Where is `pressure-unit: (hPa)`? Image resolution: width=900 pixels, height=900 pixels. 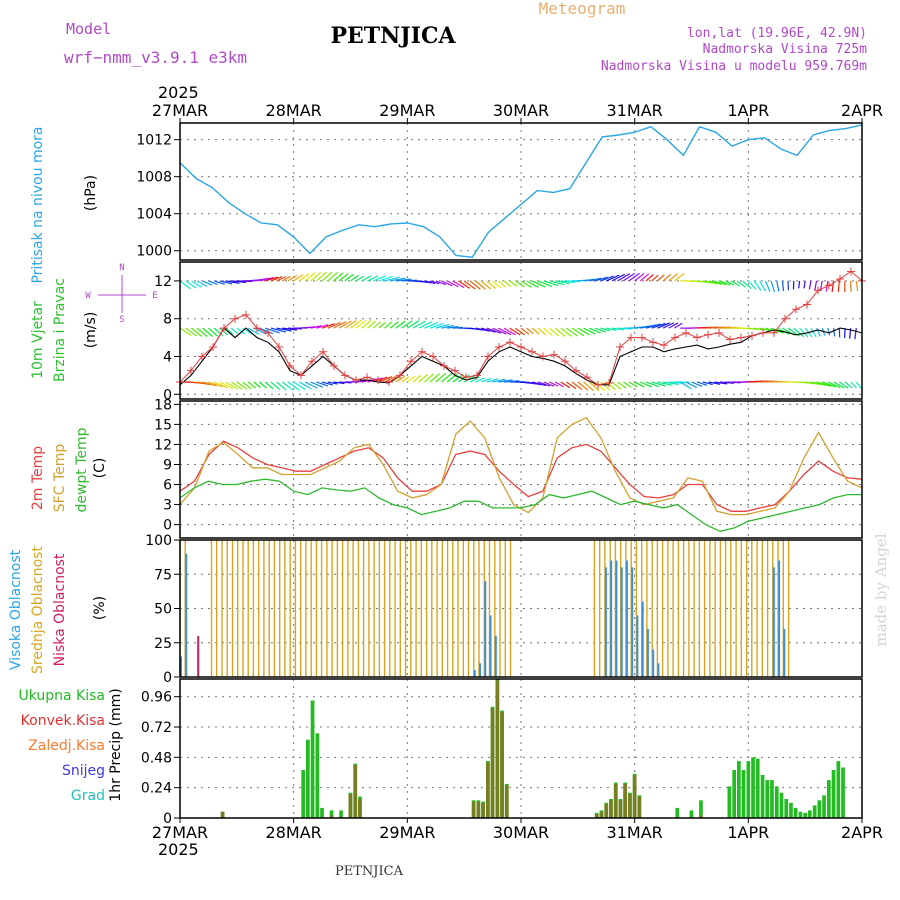 pressure-unit: (hPa) is located at coordinates (91, 193).